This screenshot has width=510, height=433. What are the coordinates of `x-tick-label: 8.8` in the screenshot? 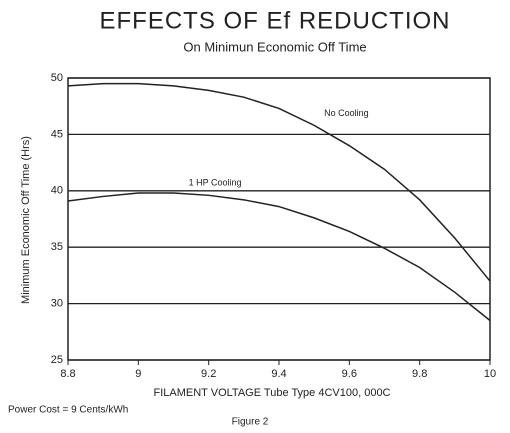 It's located at (67, 374).